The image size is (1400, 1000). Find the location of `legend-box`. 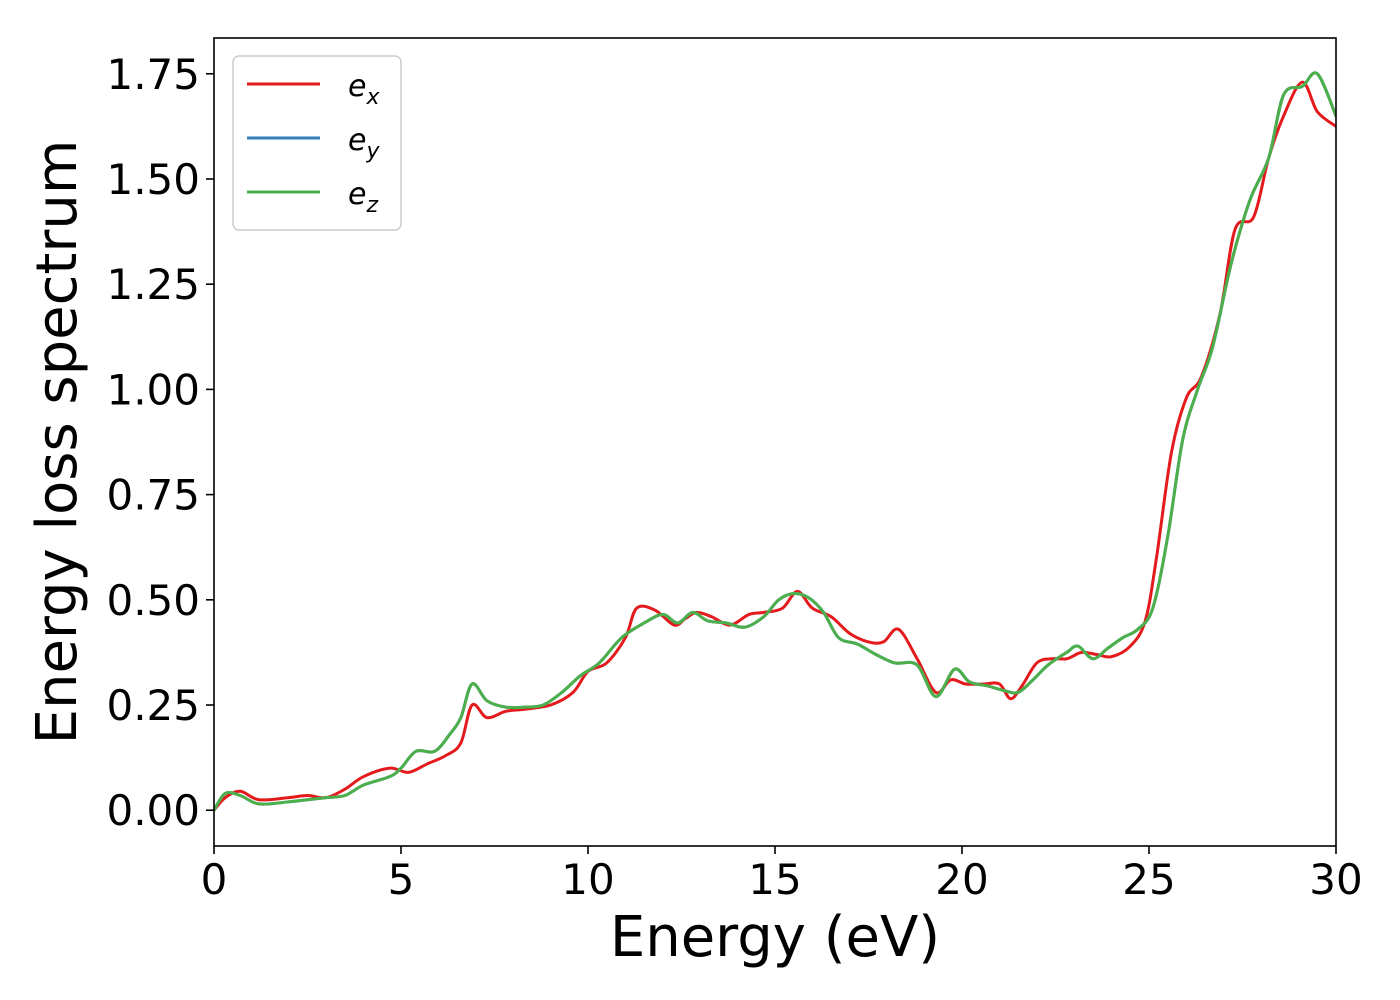

legend-box is located at coordinates (317, 143).